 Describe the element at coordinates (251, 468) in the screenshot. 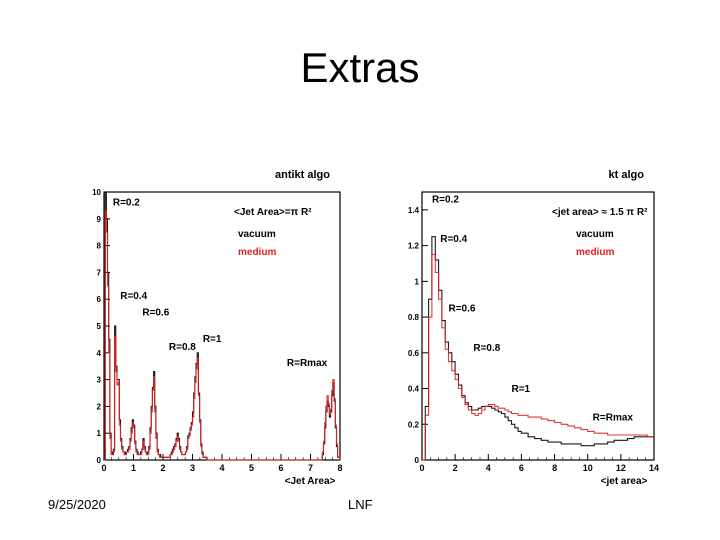

I see `x-tick-label: 5` at that location.